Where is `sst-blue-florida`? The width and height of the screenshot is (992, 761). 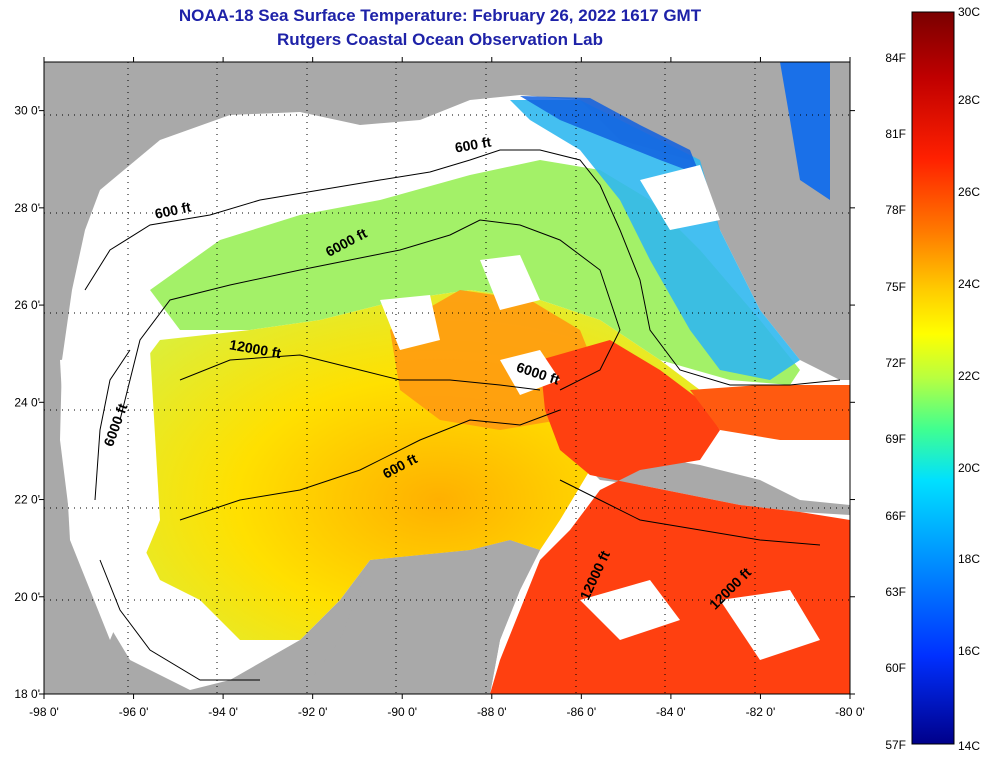
sst-blue-florida is located at coordinates (805, 131).